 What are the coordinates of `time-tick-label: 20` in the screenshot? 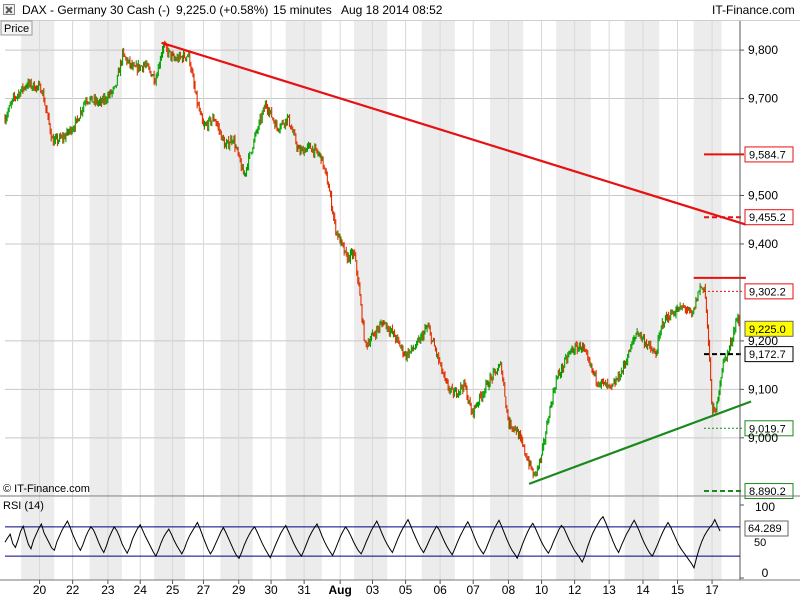 It's located at (40, 590).